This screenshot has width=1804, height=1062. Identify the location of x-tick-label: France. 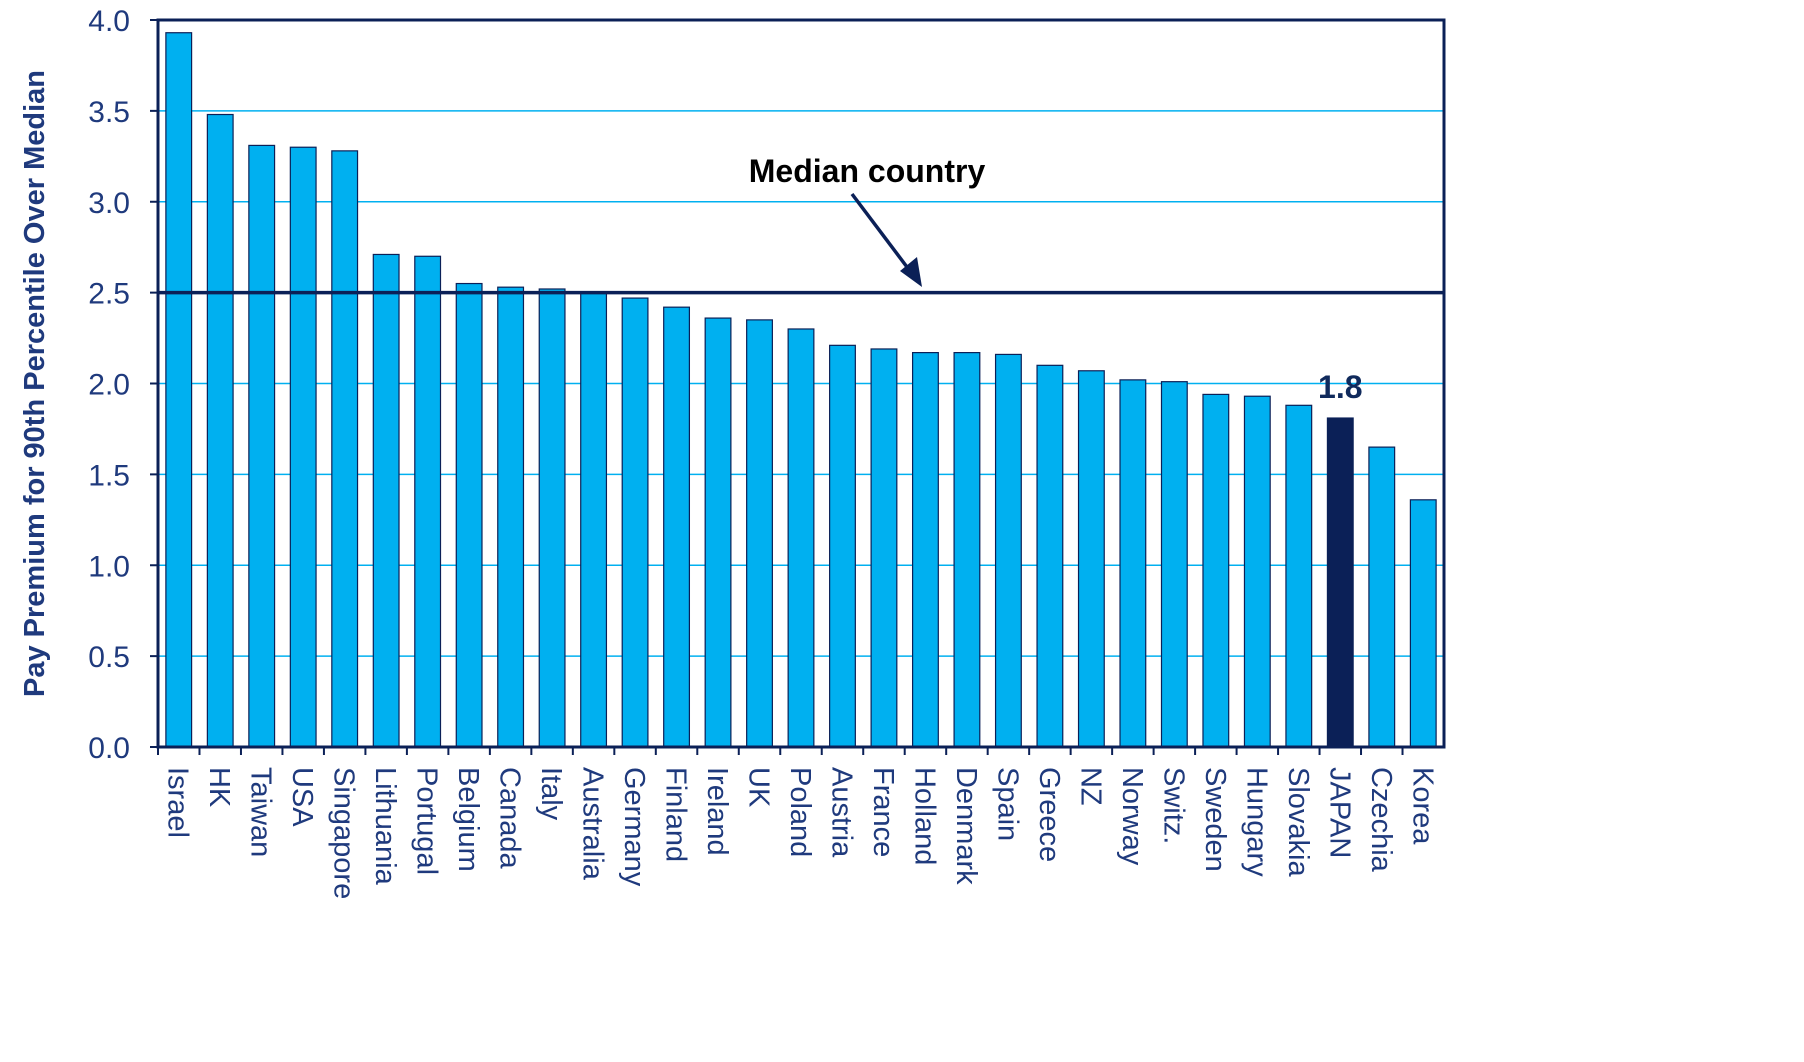
(883, 812).